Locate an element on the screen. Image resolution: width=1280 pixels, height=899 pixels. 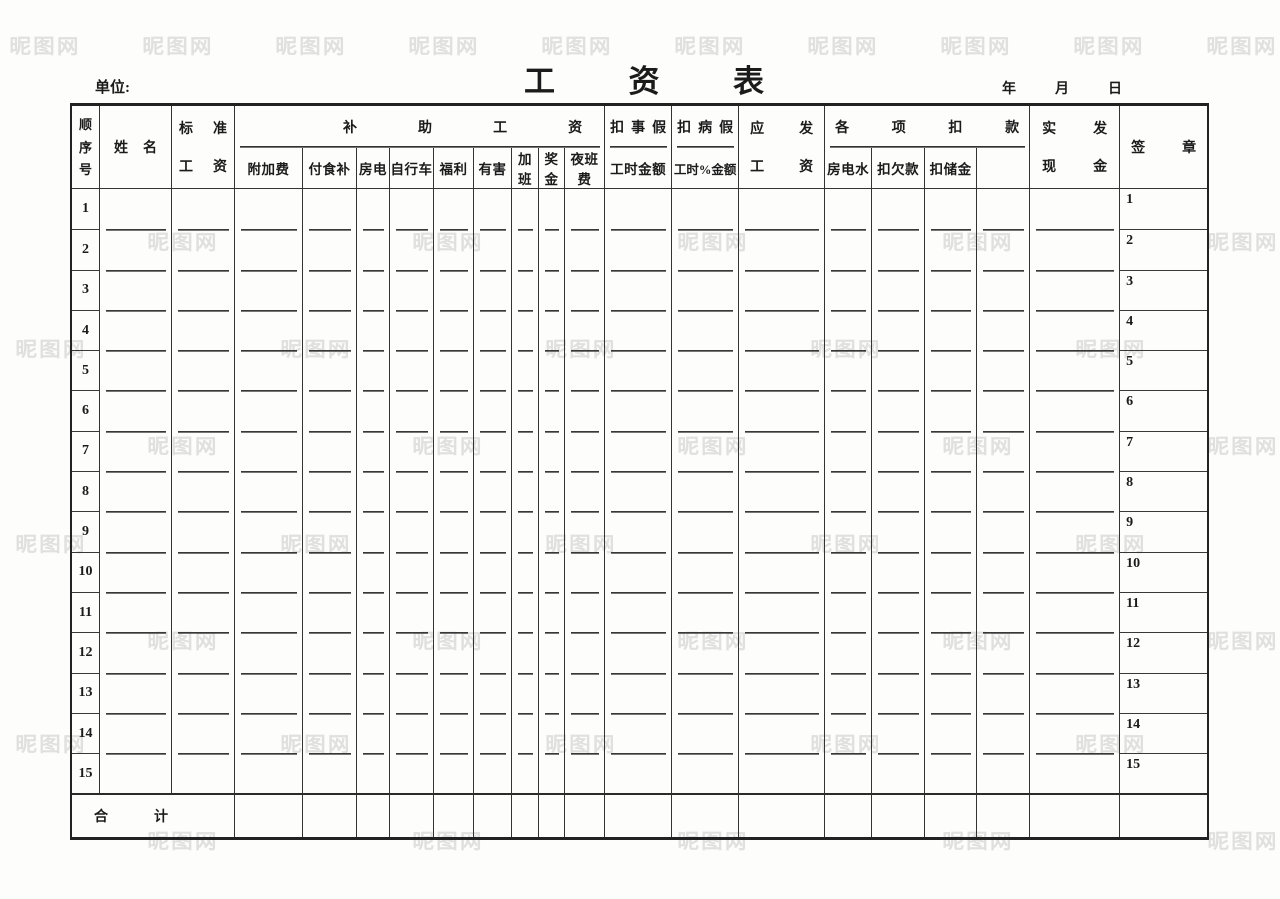
signature-row-cell: 12 is located at coordinates (1164, 652).